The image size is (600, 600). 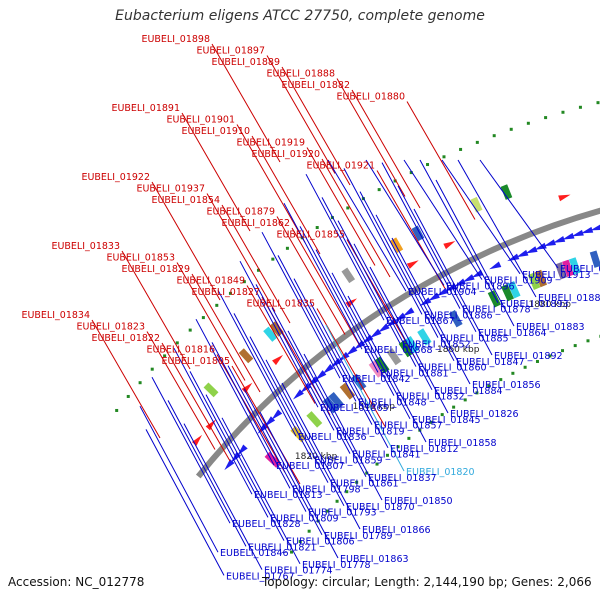 I want to click on forward-gene-label: EUBELI_01882, so click(x=315, y=85).